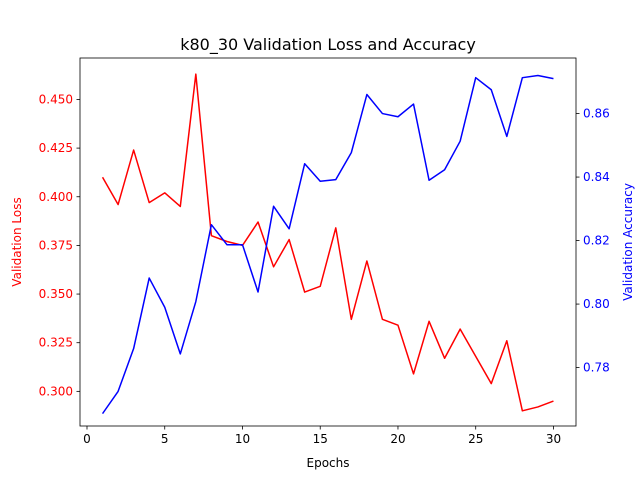  I want to click on x-axis-ticks: 0 5 10 15 20 25 30, so click(322, 436).